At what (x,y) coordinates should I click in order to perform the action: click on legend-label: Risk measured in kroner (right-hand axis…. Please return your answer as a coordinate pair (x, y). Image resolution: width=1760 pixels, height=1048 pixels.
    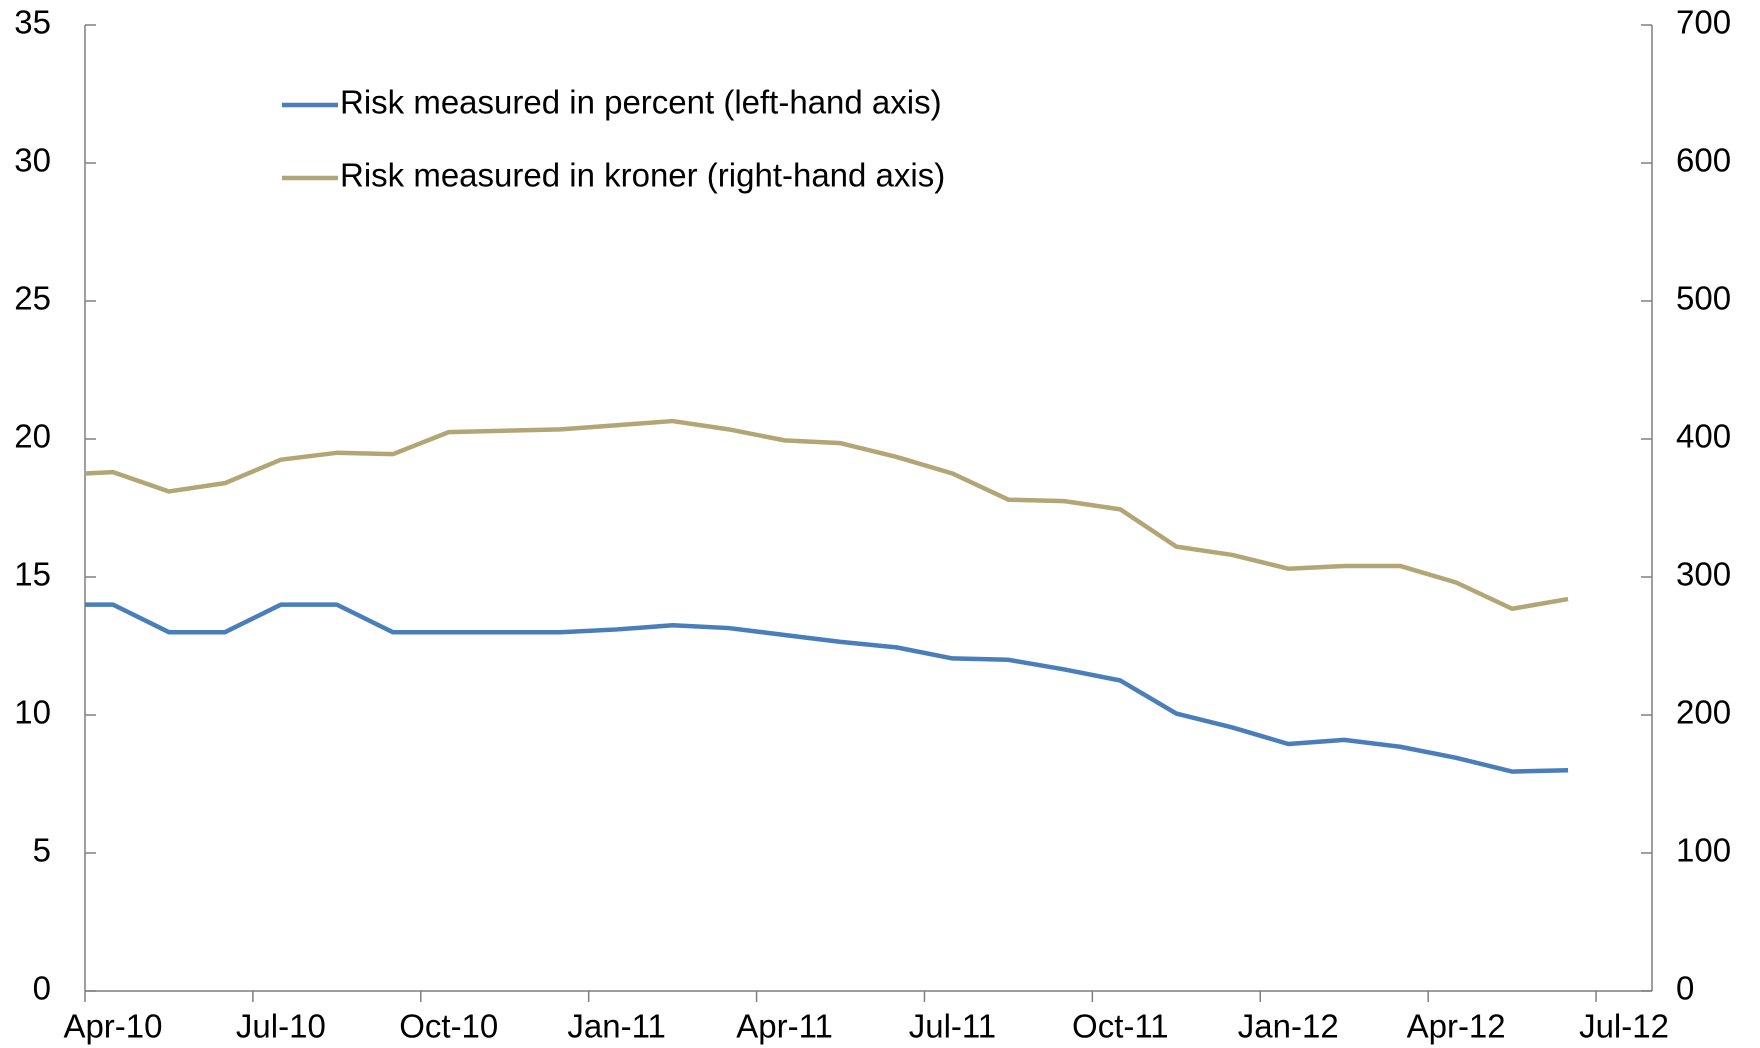
    Looking at the image, I should click on (642, 175).